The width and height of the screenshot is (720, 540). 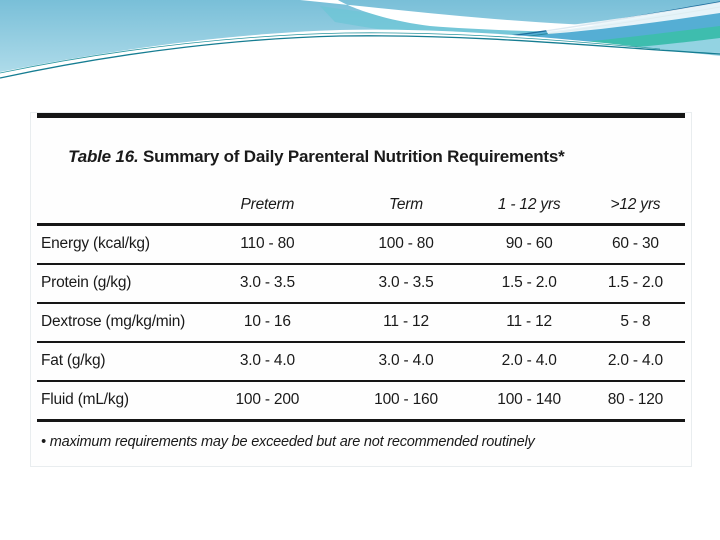 I want to click on cell-value: 110 - 80, so click(x=267, y=244).